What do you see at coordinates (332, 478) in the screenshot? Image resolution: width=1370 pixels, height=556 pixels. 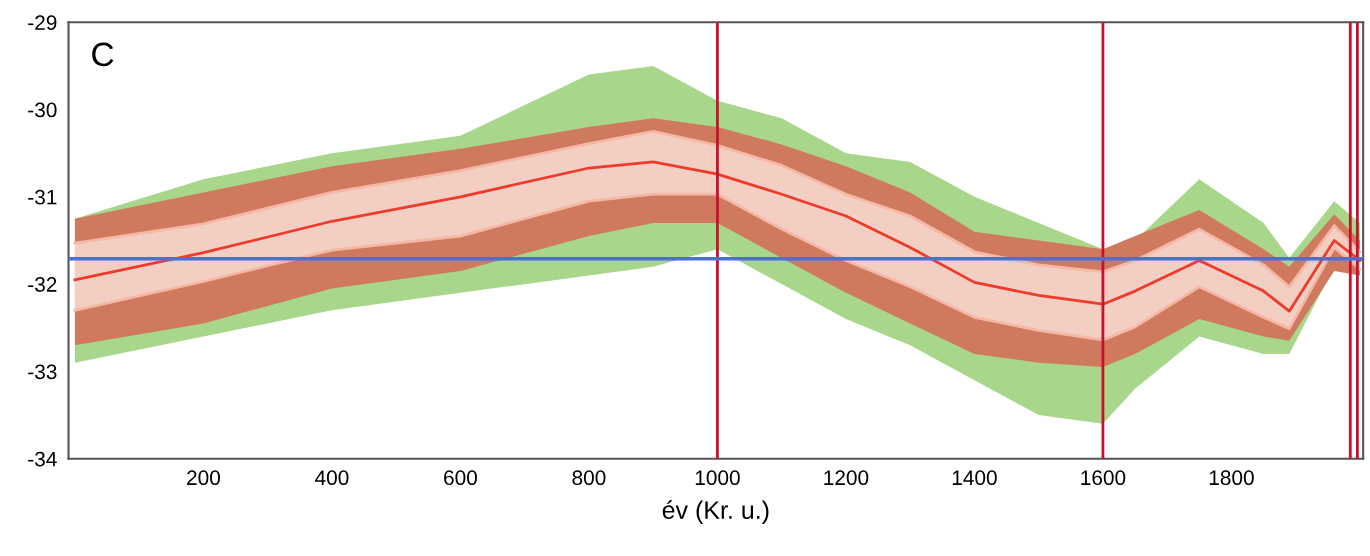 I see `x-tick-label: 400` at bounding box center [332, 478].